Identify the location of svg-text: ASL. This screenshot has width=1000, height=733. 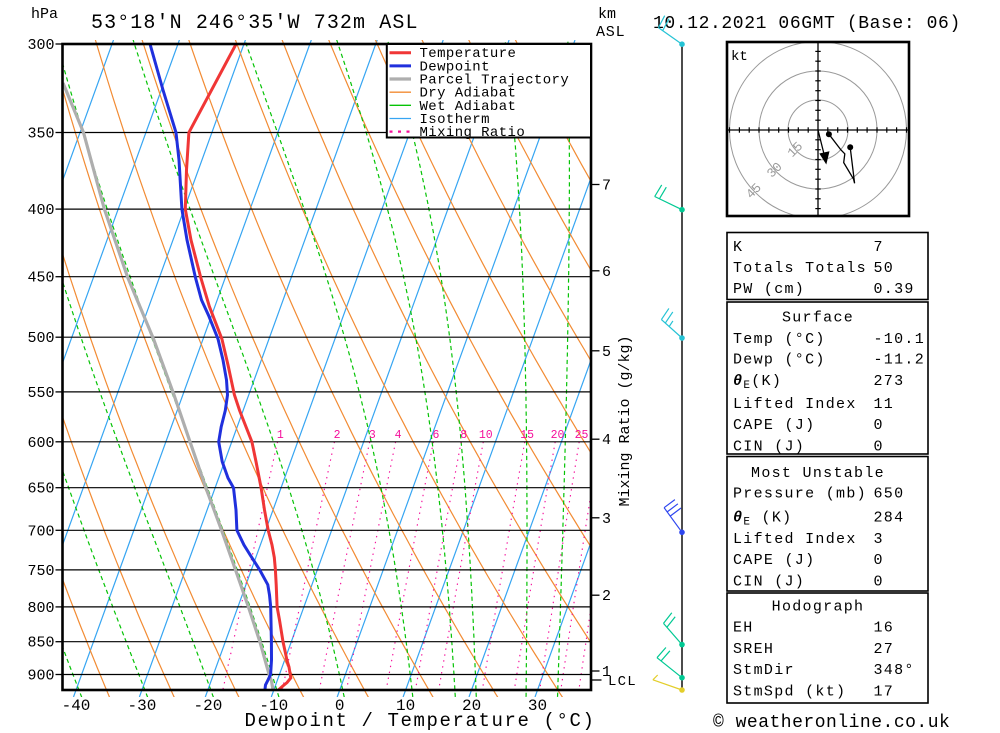
(610, 32).